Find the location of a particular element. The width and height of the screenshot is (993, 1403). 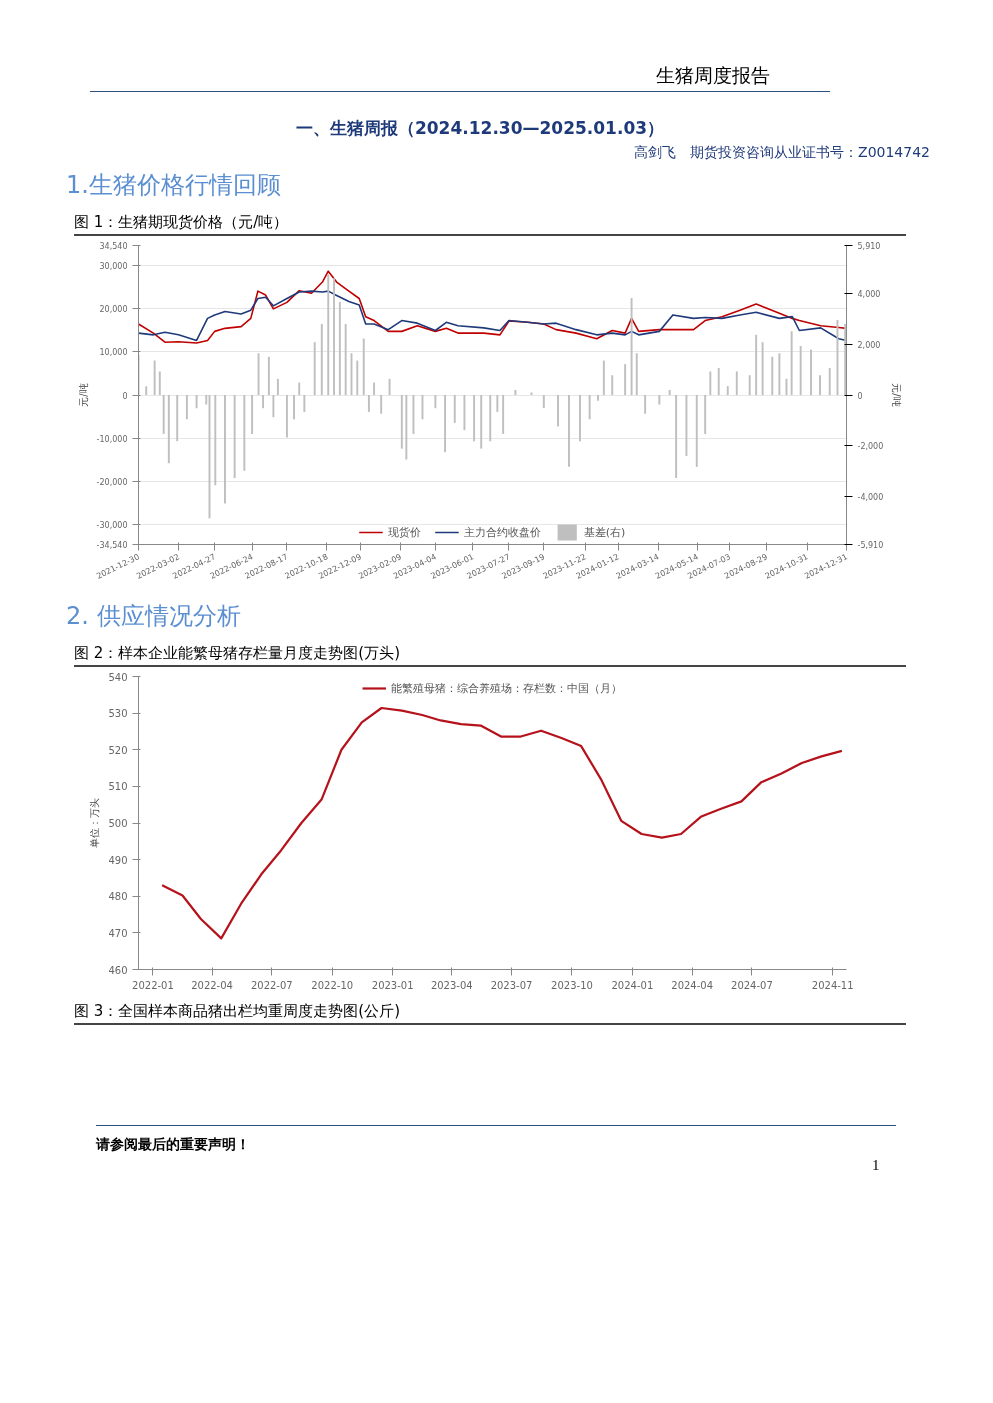

x-tick-label: 2023-07 is located at coordinates (511, 985).